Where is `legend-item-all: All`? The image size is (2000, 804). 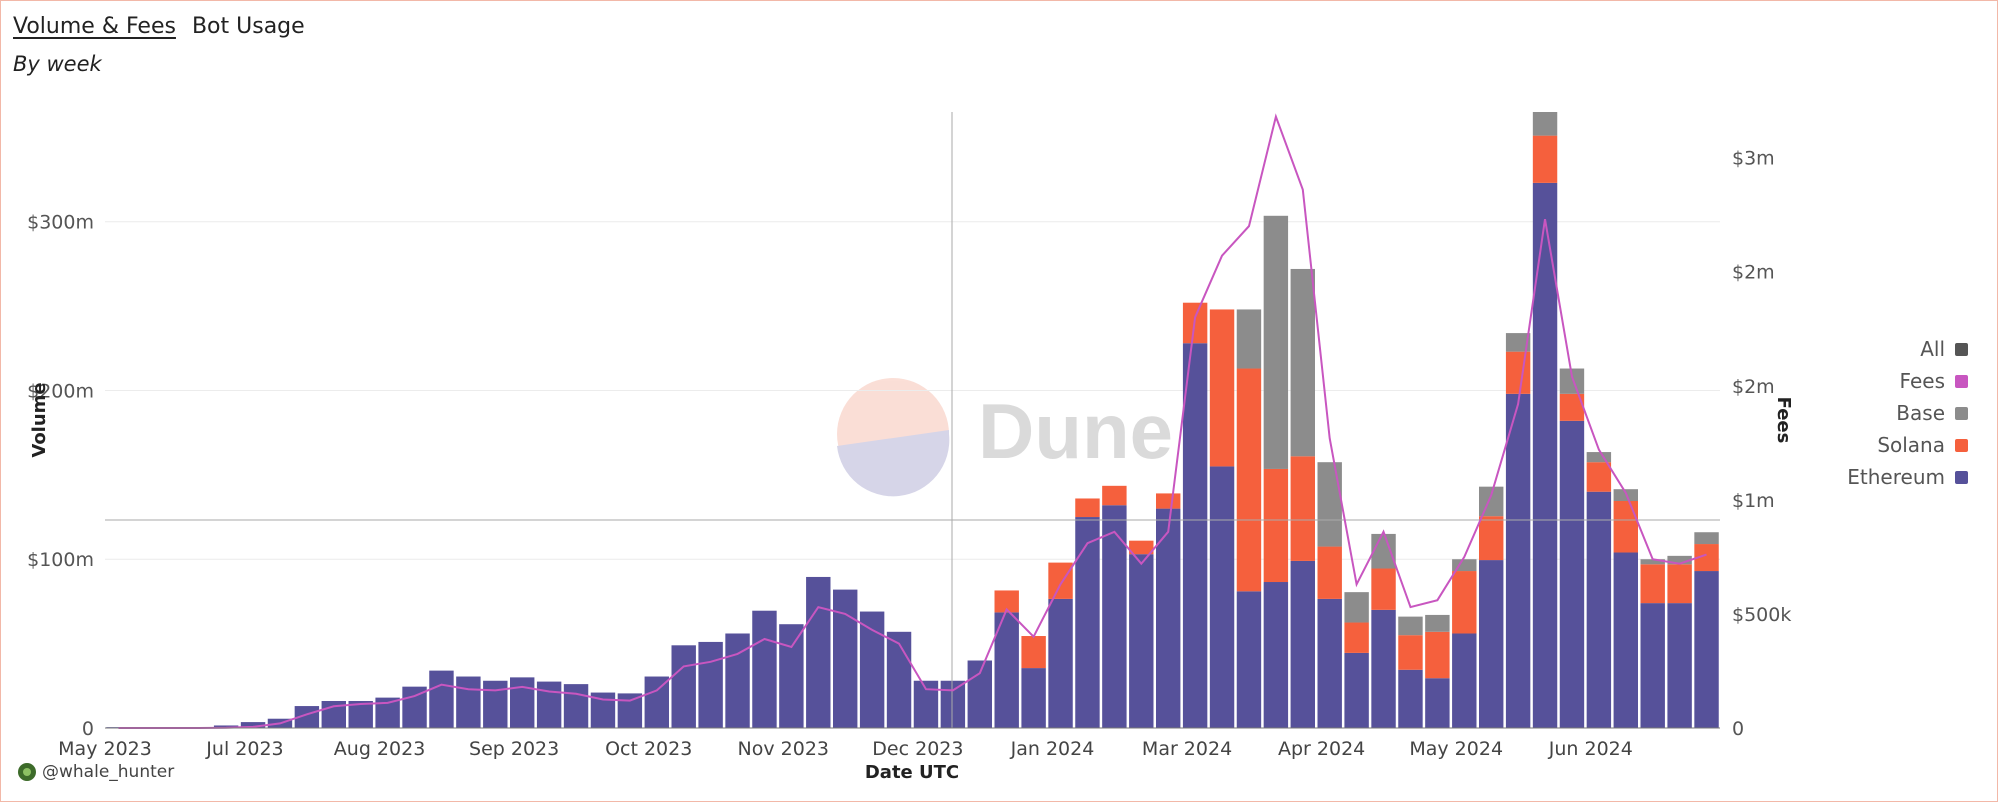 legend-item-all: All is located at coordinates (1907, 349).